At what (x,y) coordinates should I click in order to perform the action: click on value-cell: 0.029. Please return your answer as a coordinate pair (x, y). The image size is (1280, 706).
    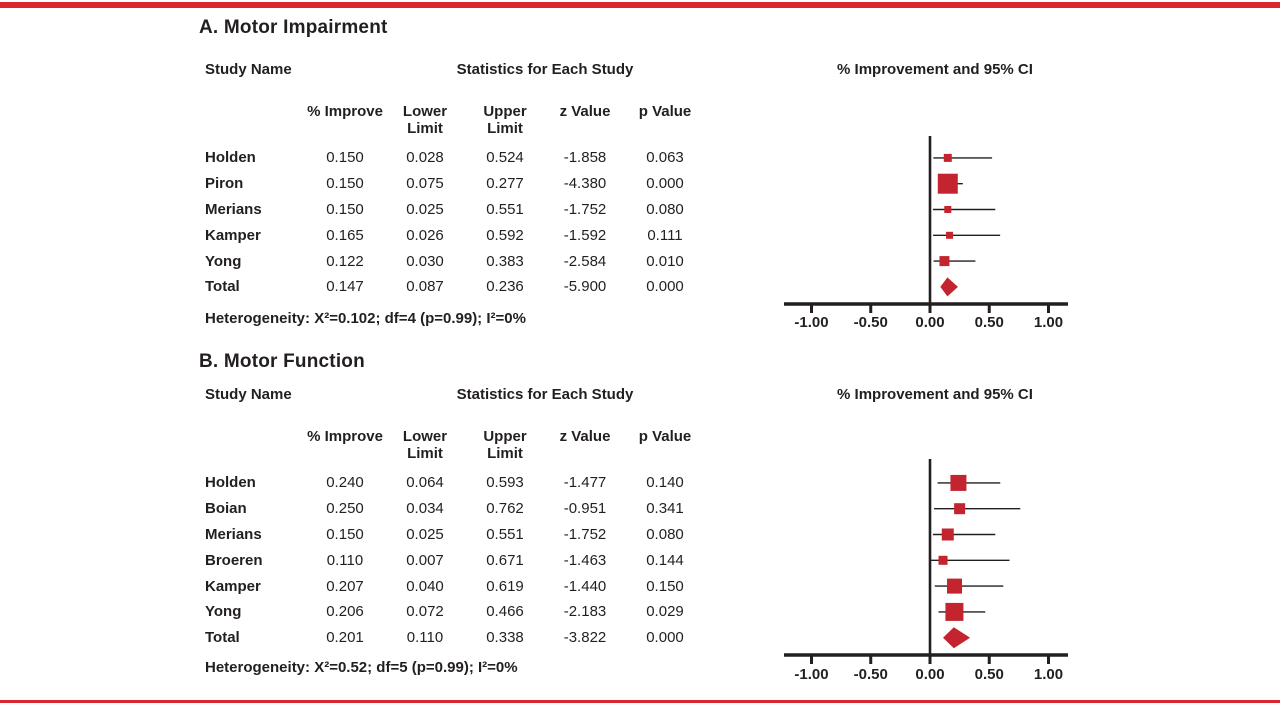
    Looking at the image, I should click on (665, 612).